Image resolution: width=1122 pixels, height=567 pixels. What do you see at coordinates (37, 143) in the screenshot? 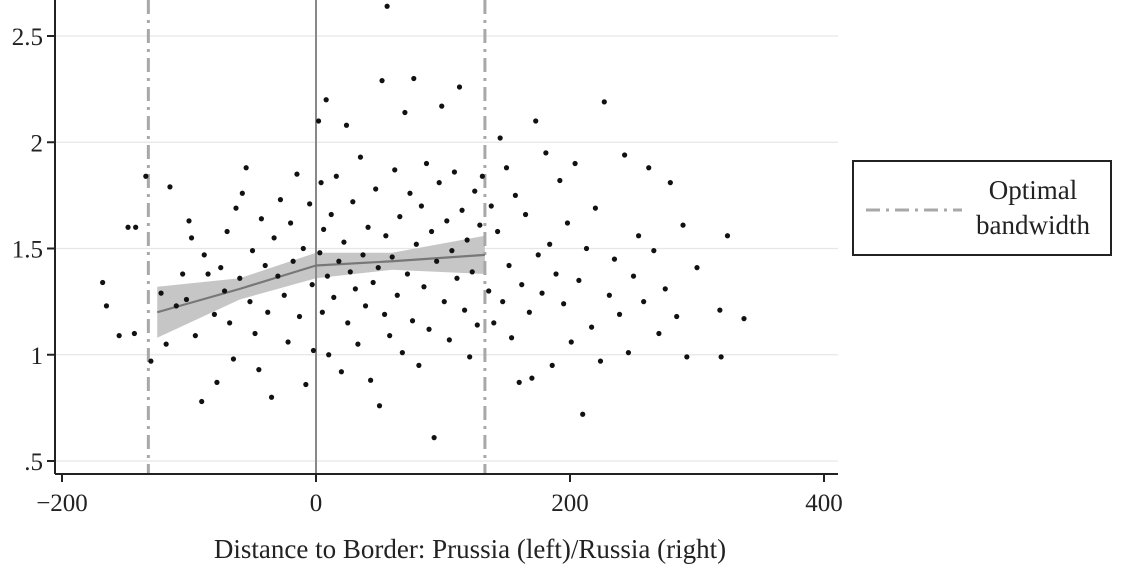
I see `y-tick-label: 2` at bounding box center [37, 143].